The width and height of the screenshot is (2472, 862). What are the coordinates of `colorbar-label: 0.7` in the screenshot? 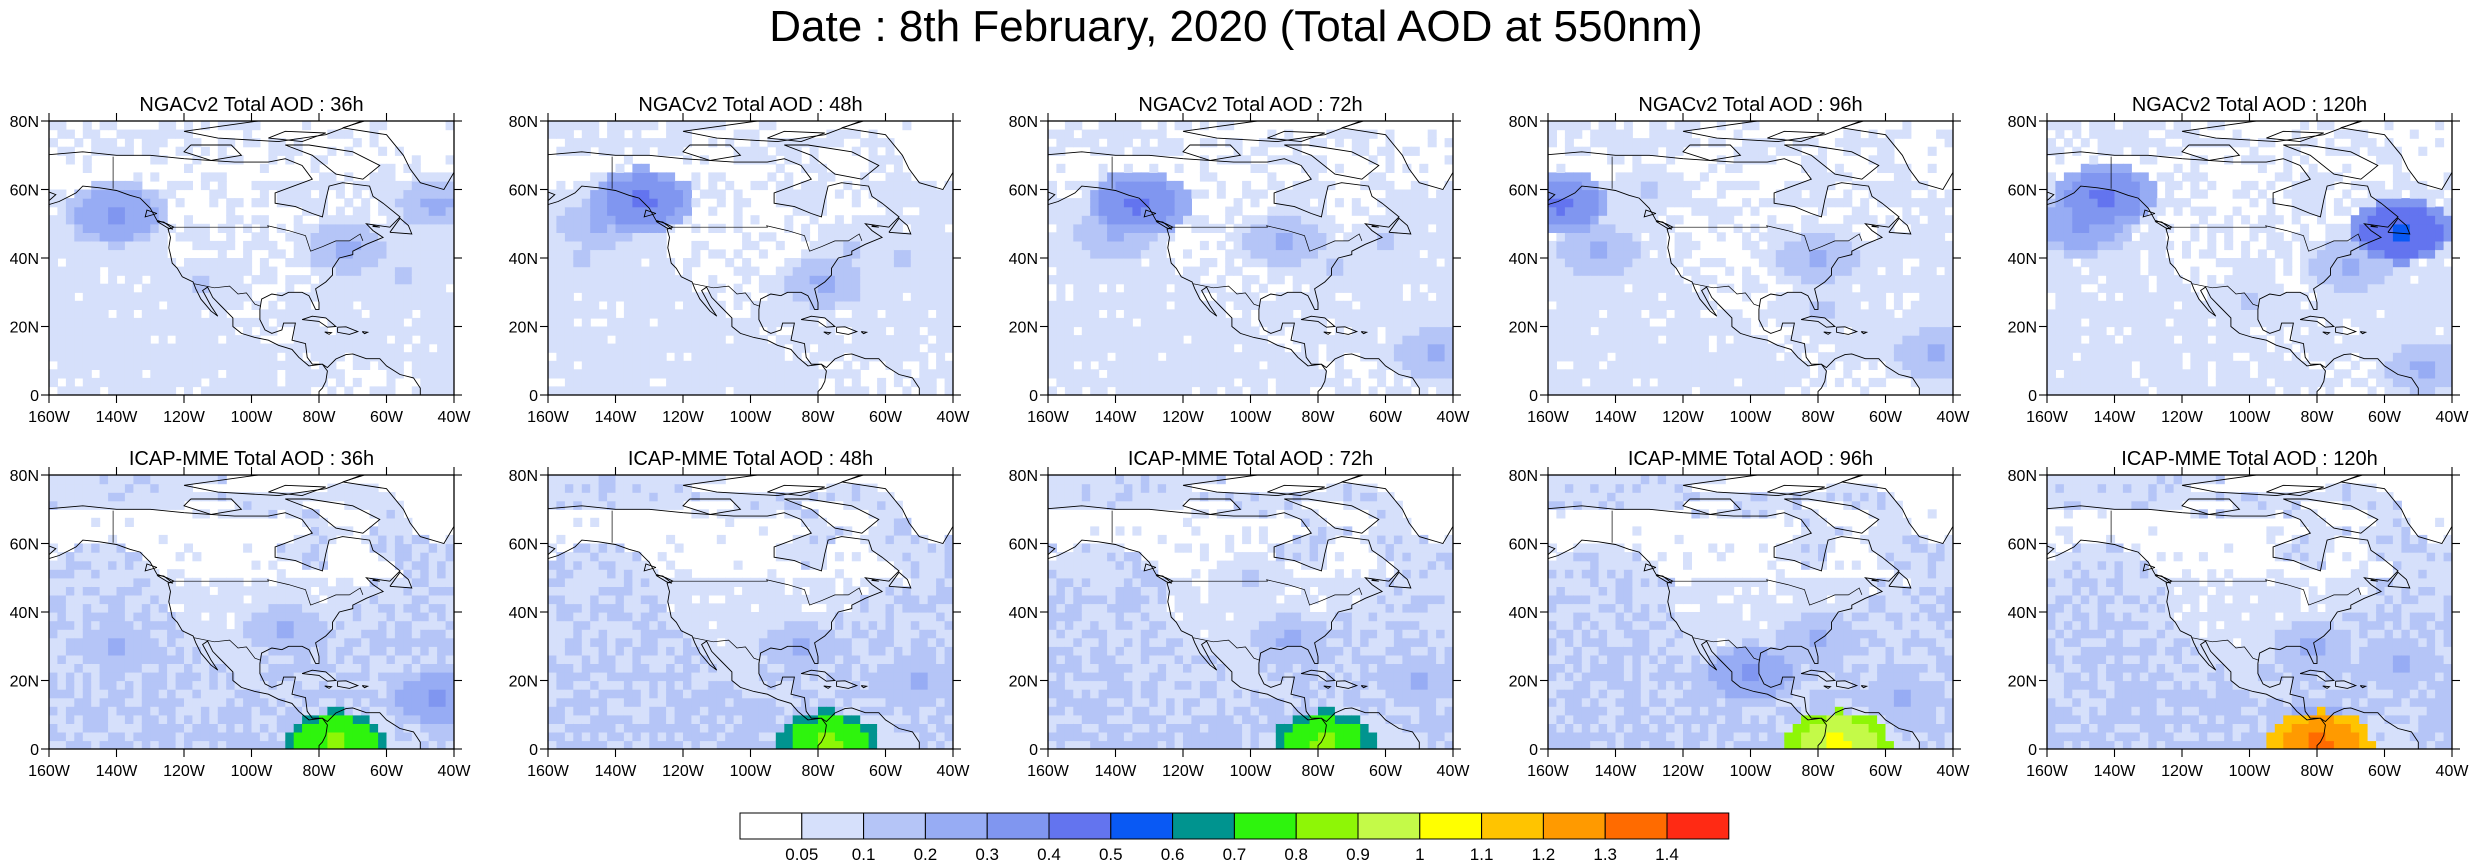 It's located at (1235, 853).